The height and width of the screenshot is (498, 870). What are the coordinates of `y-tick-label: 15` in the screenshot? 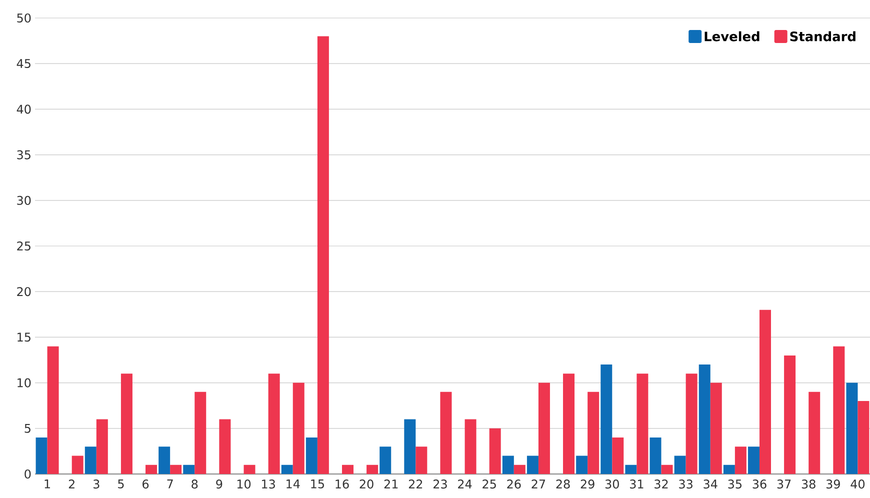 It's located at (24, 337).